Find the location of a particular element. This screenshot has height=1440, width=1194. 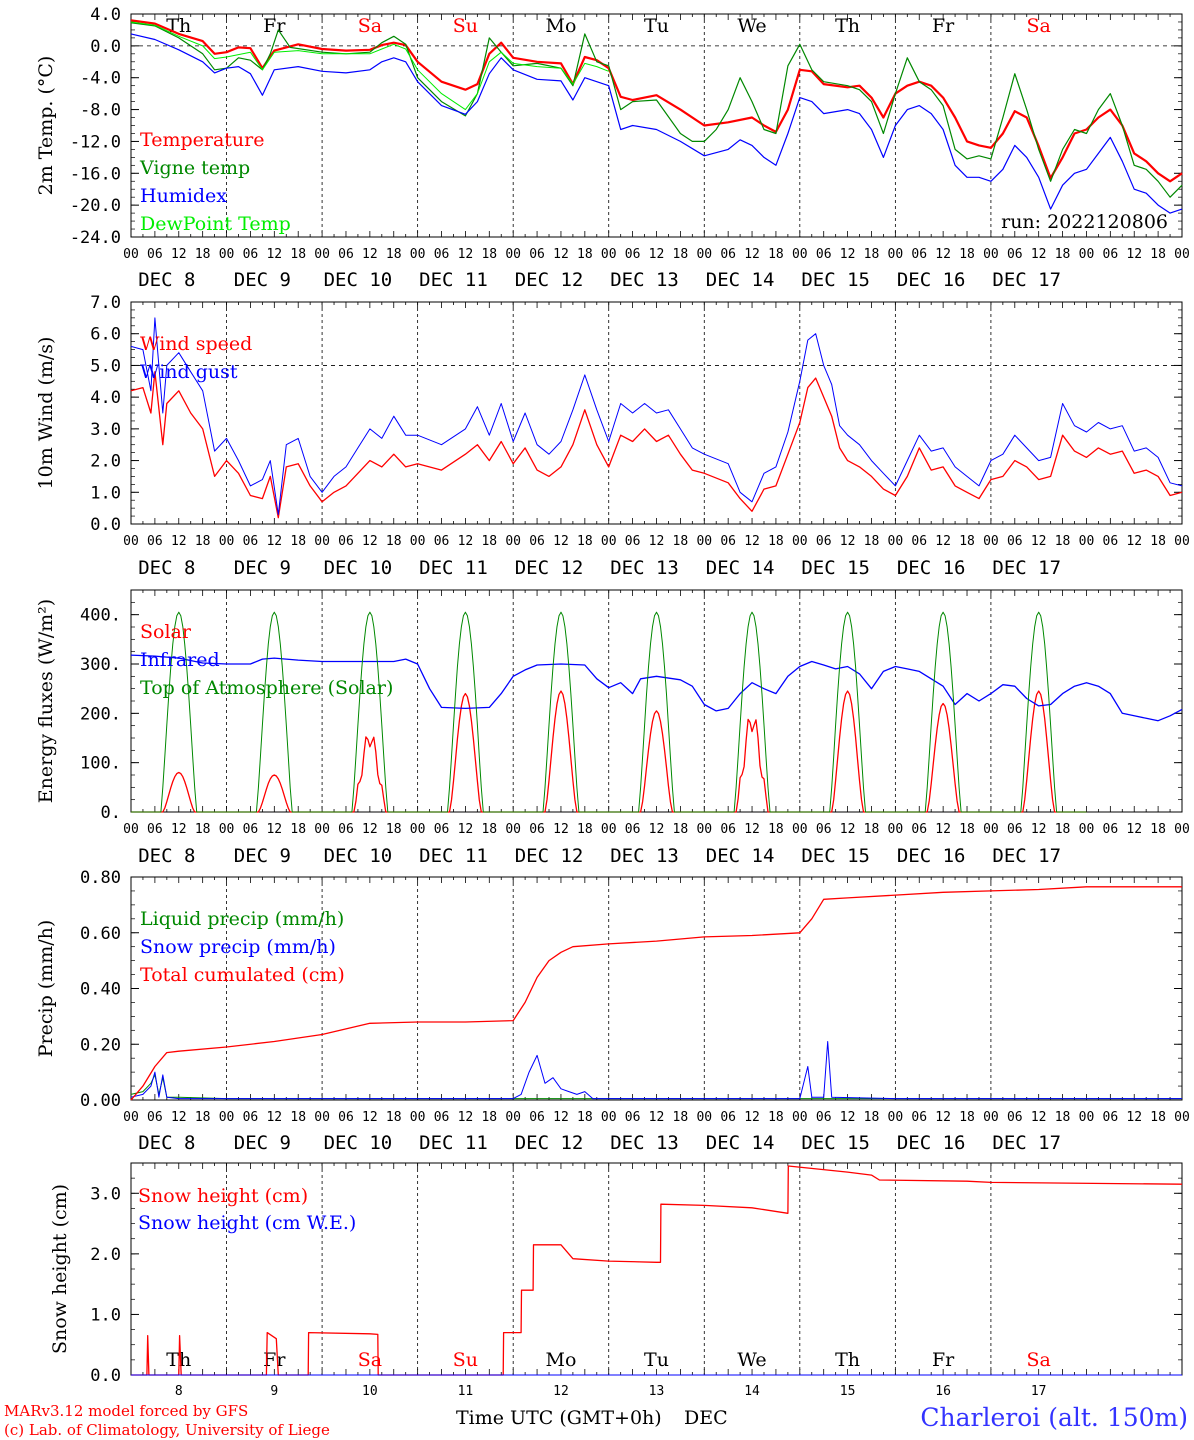

y-tick-label: 7.0 is located at coordinates (105, 303).